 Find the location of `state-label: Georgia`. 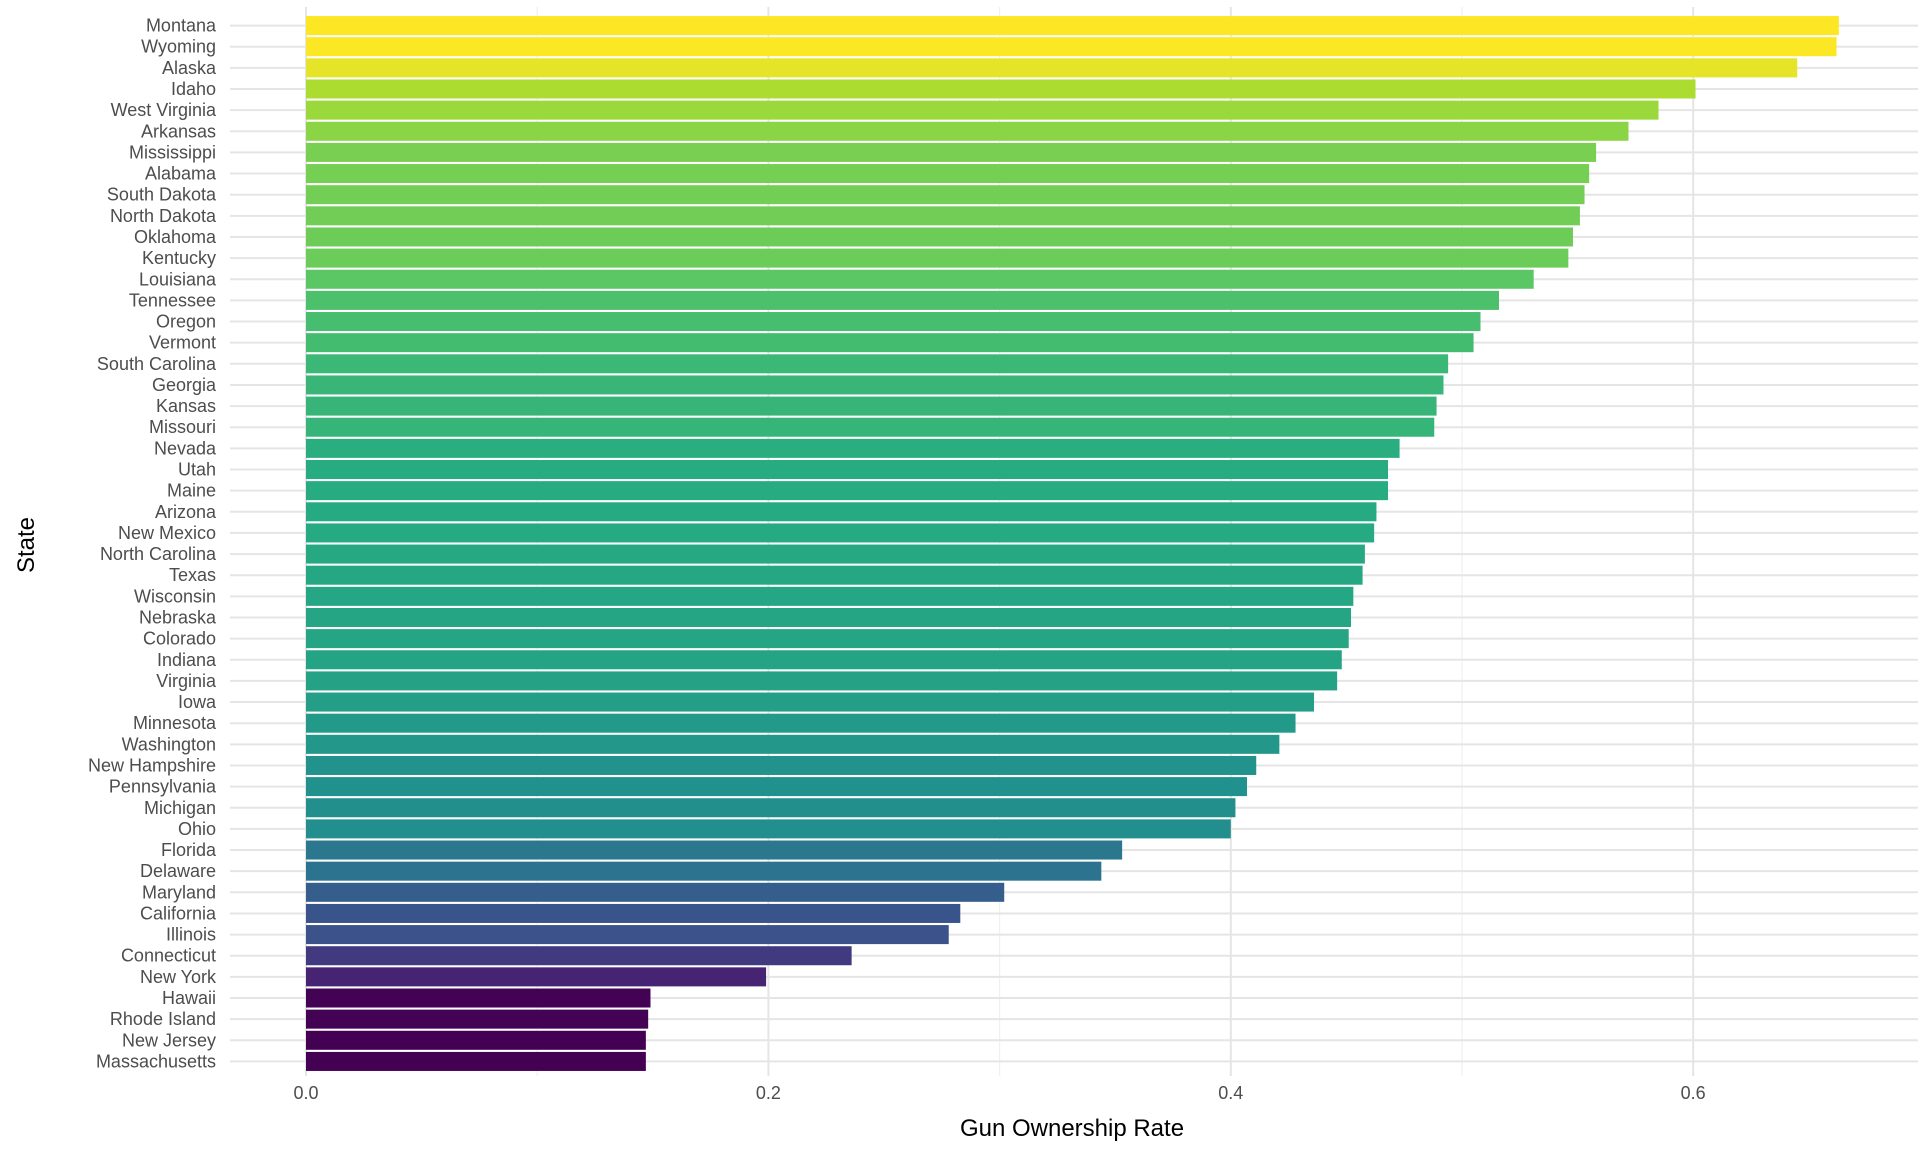

state-label: Georgia is located at coordinates (184, 385).